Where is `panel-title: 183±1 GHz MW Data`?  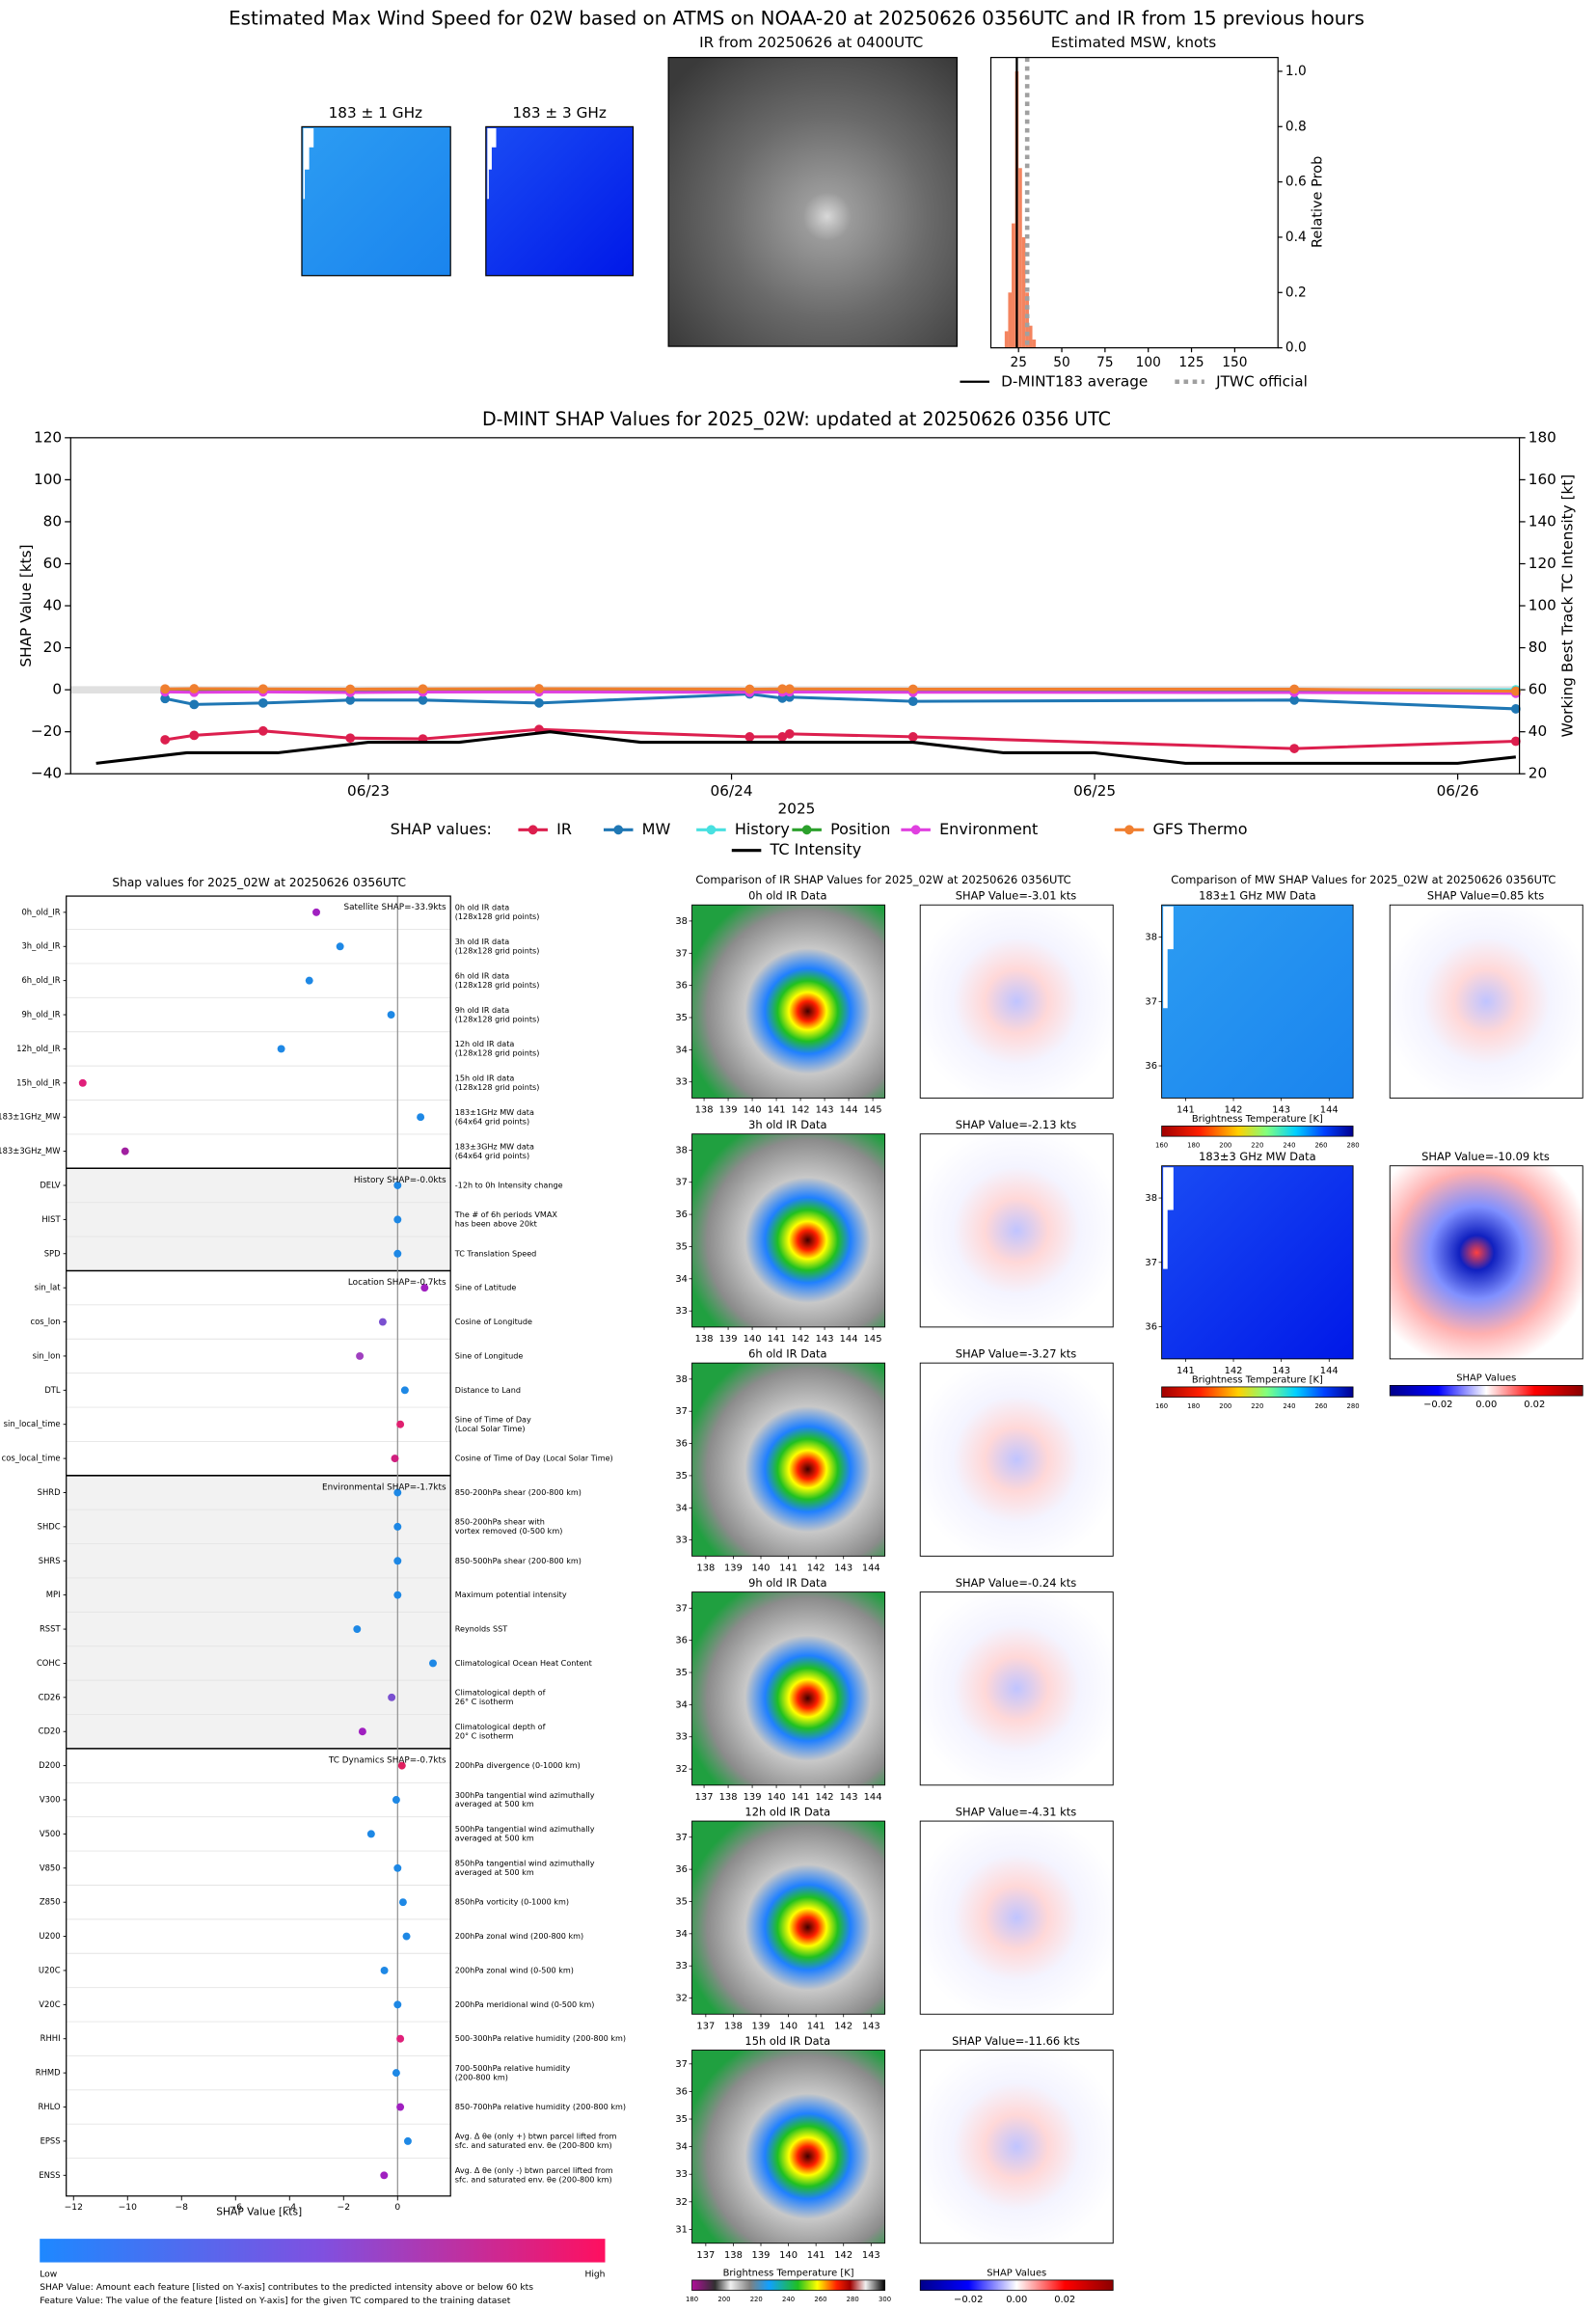 panel-title: 183±1 GHz MW Data is located at coordinates (1258, 896).